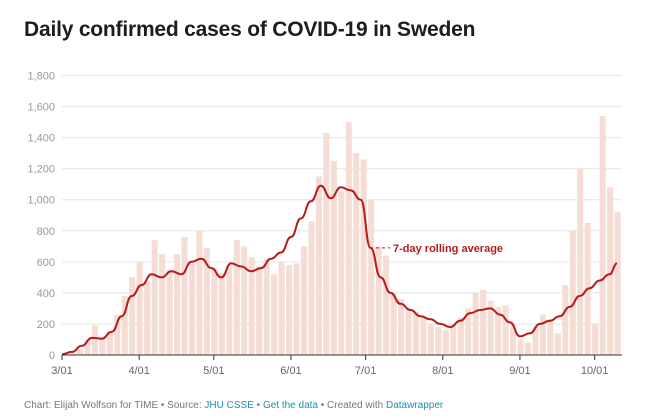  What do you see at coordinates (114, 405) in the screenshot?
I see `credits-prefix: Chart: Elijah Wolfson for TIME • Source:` at bounding box center [114, 405].